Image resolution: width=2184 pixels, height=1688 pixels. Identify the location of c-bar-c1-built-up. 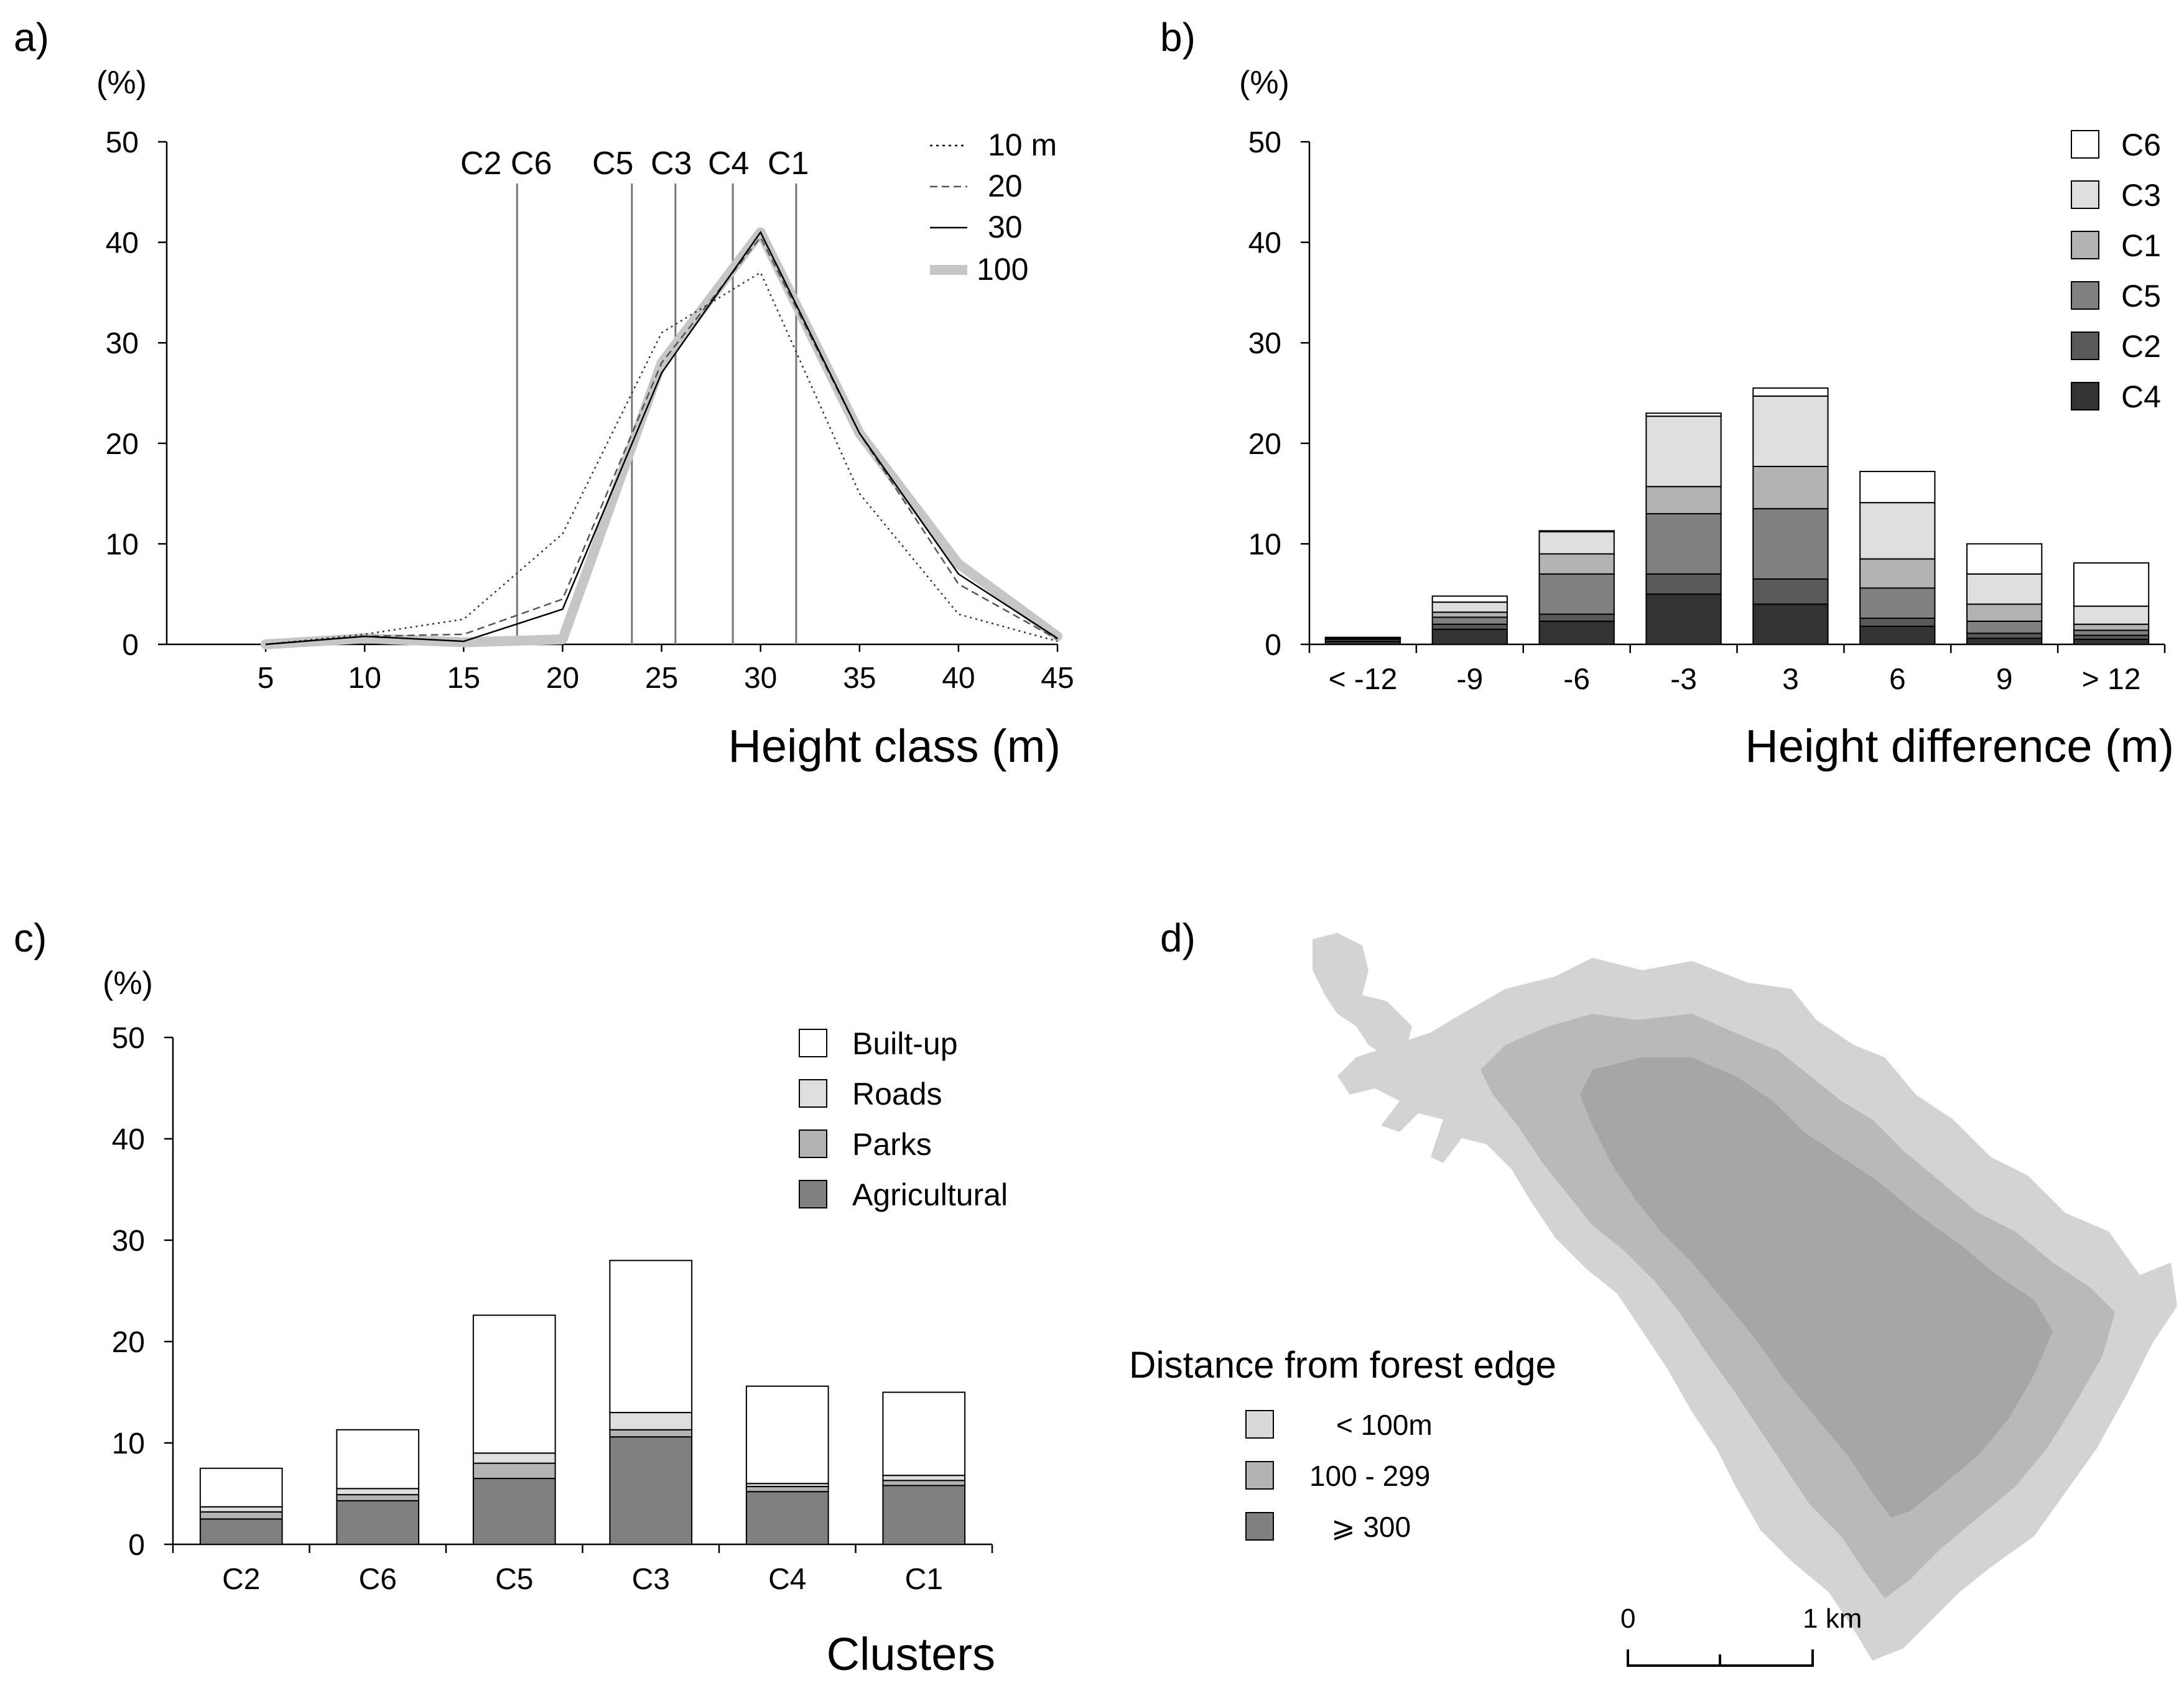
(924, 1434).